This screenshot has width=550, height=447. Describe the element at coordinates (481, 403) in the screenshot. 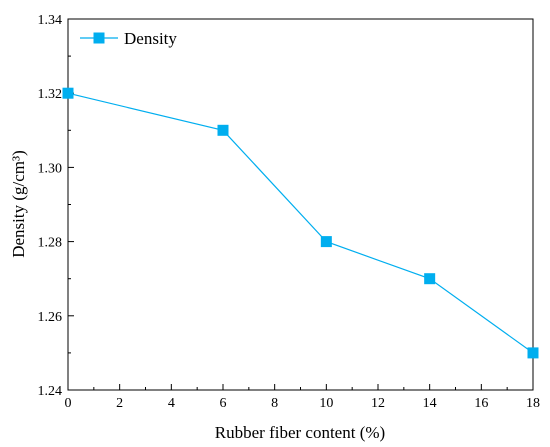

I see `x-tick-label: 16` at that location.